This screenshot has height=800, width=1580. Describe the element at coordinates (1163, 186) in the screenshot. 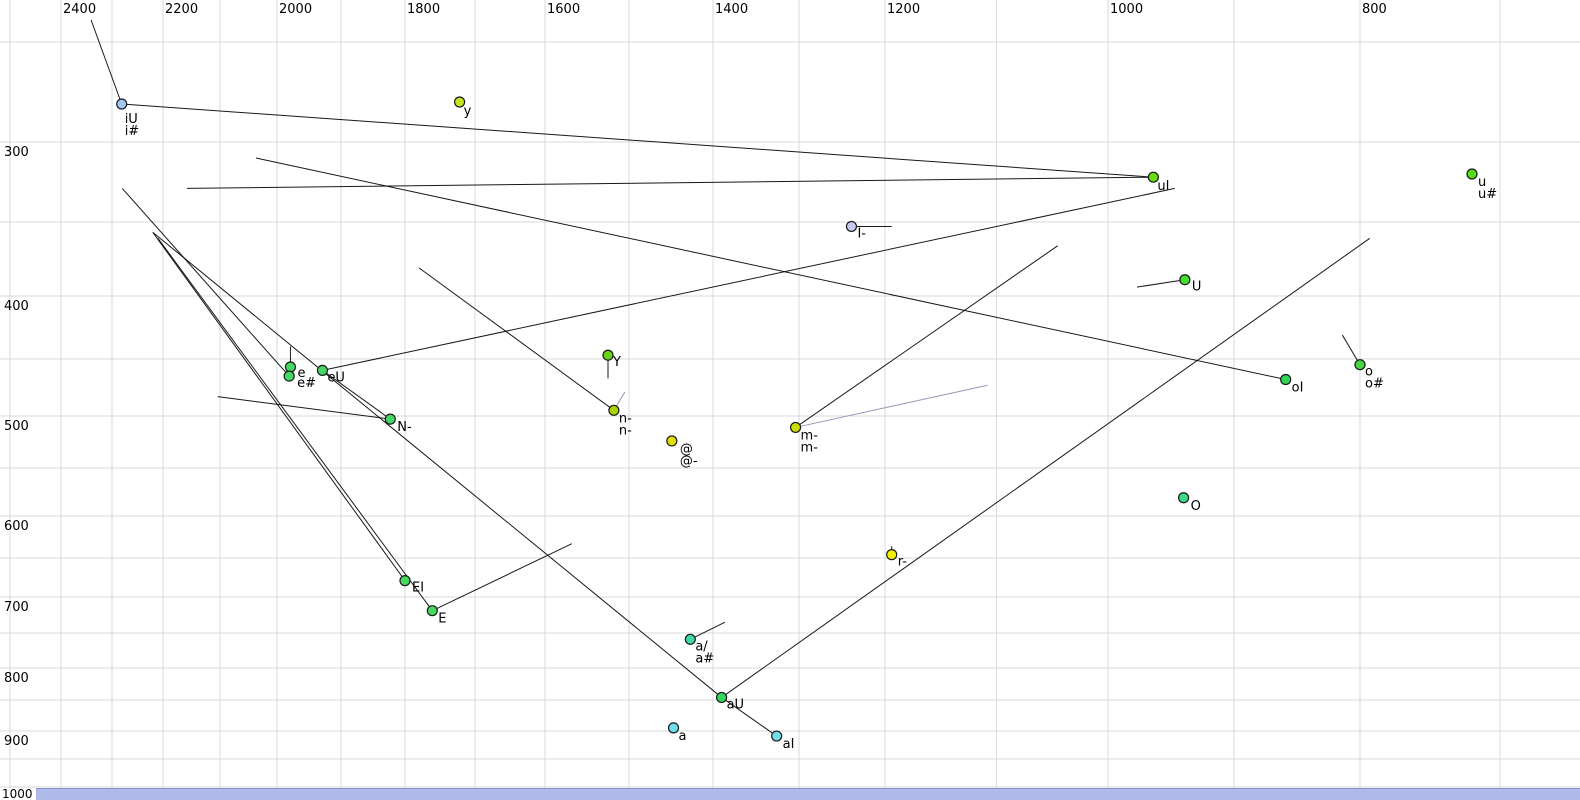

I see `point-label-uI-0: uI` at that location.